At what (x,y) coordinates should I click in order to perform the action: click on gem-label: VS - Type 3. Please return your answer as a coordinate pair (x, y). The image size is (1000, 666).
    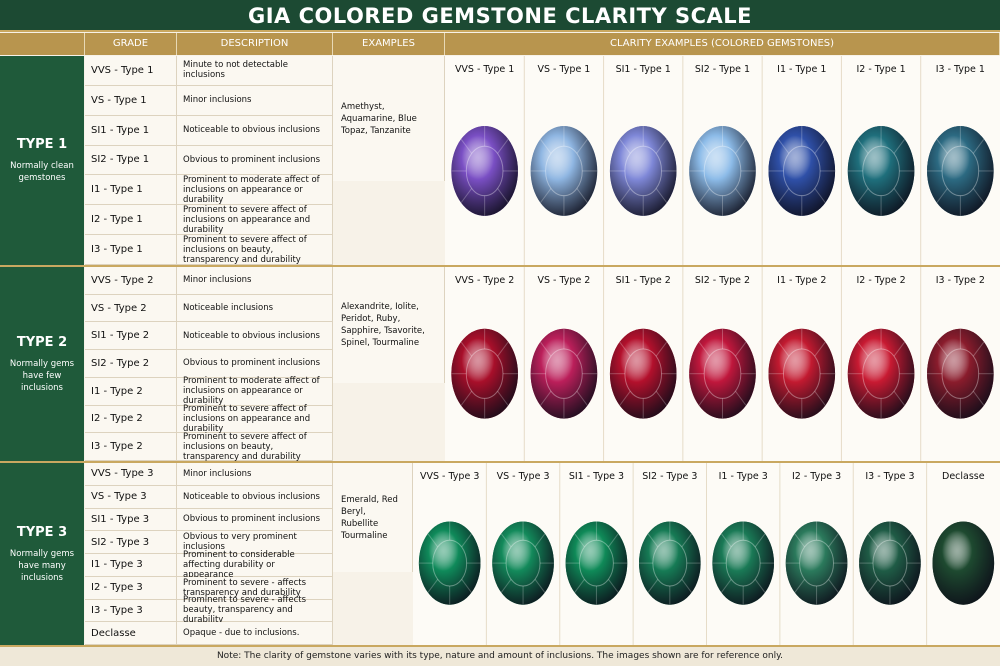
    Looking at the image, I should click on (523, 476).